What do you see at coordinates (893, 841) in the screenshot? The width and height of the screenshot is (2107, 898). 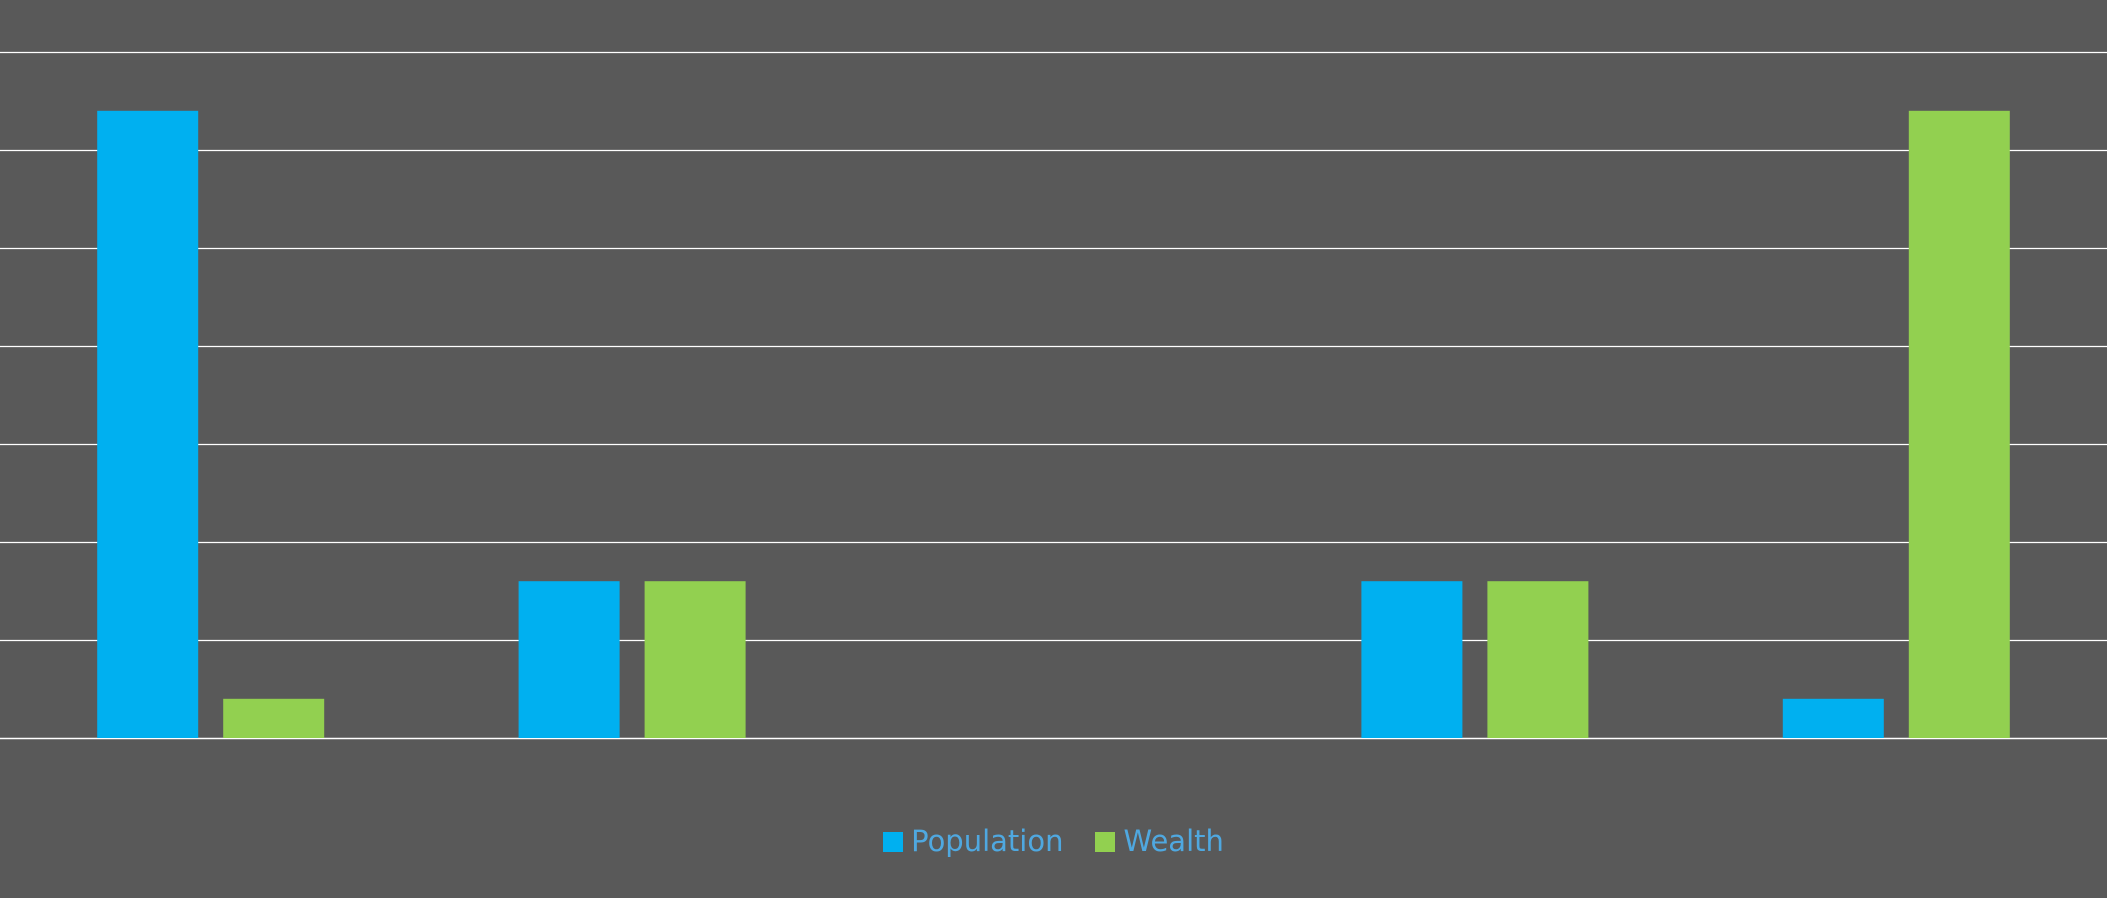 I see `legend-swatch-population` at bounding box center [893, 841].